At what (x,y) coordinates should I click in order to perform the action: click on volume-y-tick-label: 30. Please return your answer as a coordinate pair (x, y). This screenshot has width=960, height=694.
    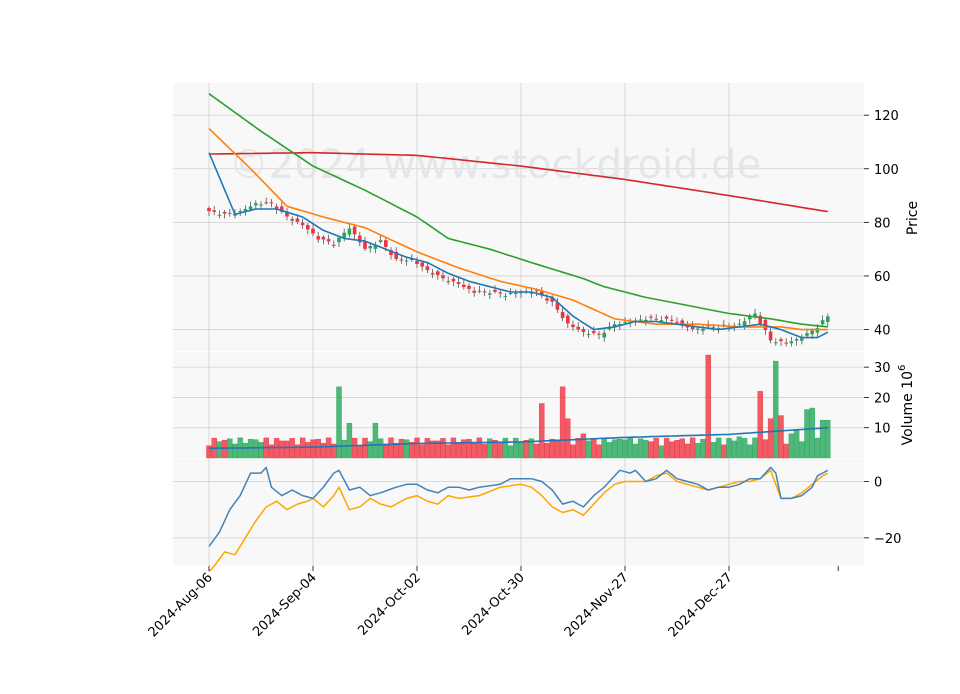
    Looking at the image, I should click on (882, 368).